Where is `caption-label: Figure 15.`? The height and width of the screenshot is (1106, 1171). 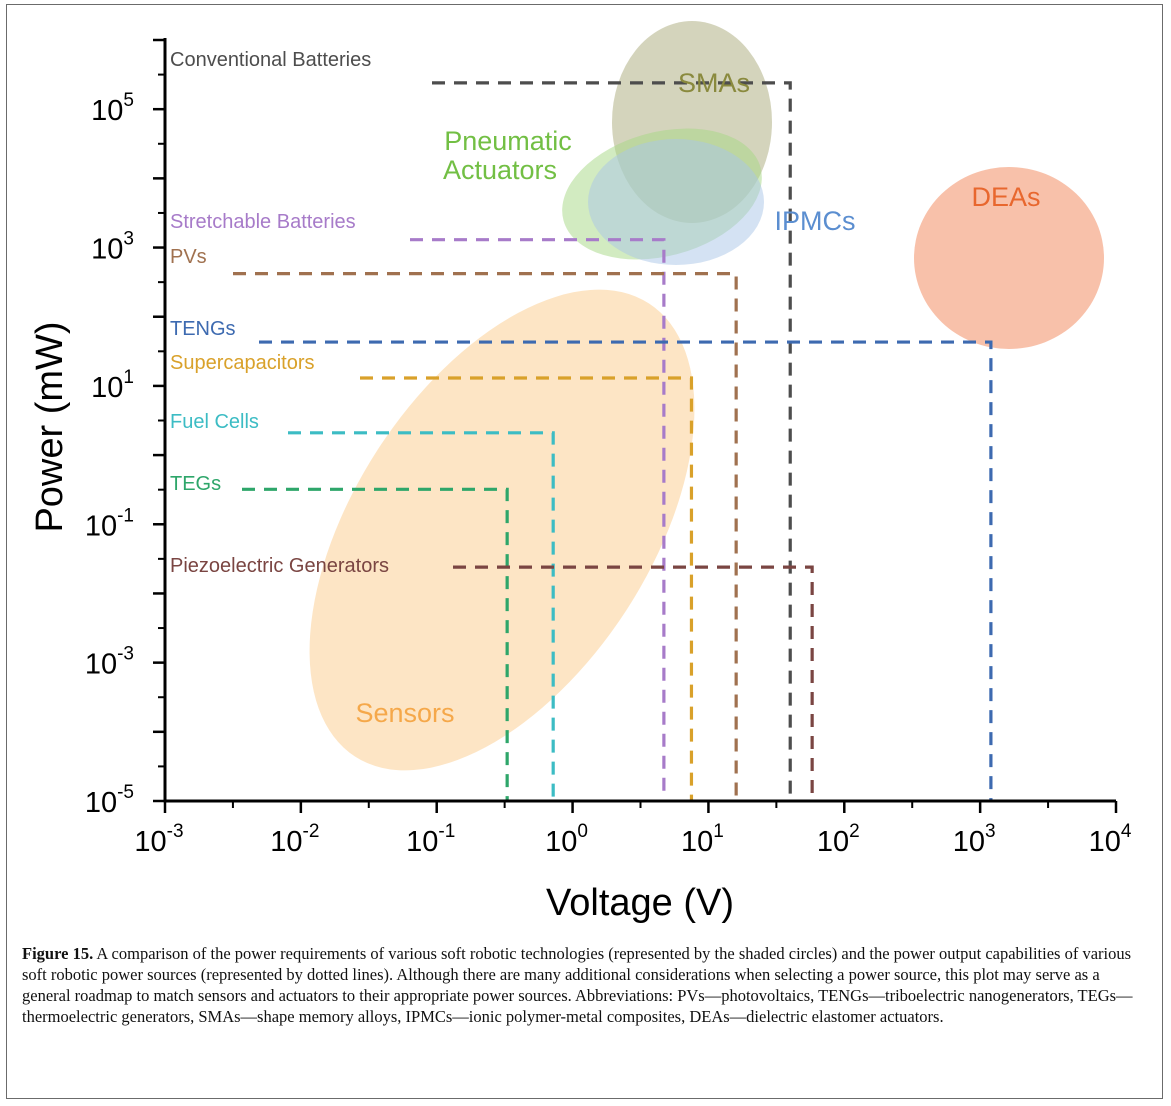
caption-label: Figure 15. is located at coordinates (58, 953).